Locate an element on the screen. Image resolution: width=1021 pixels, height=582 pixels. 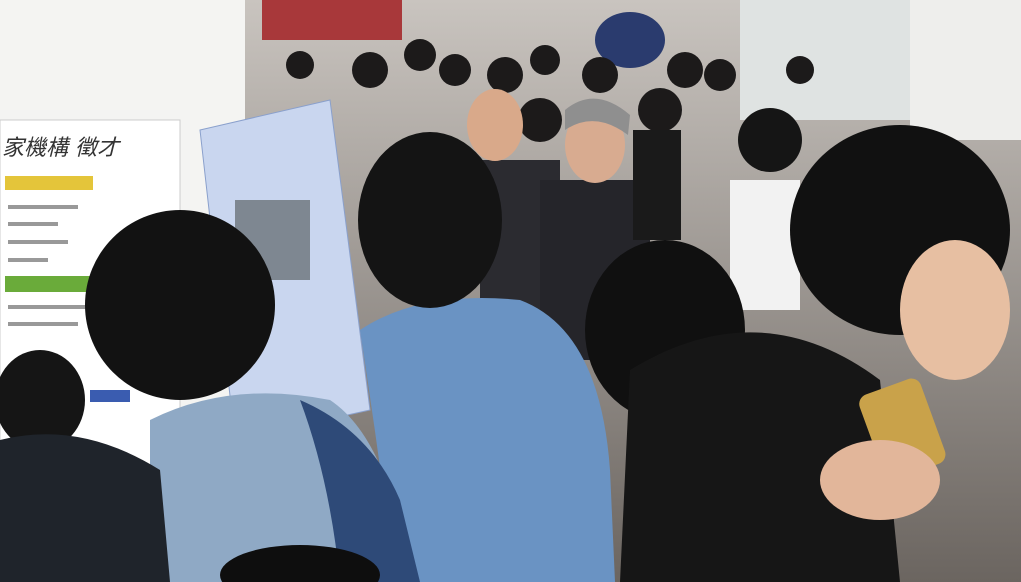
red-banner is located at coordinates (332, 20).